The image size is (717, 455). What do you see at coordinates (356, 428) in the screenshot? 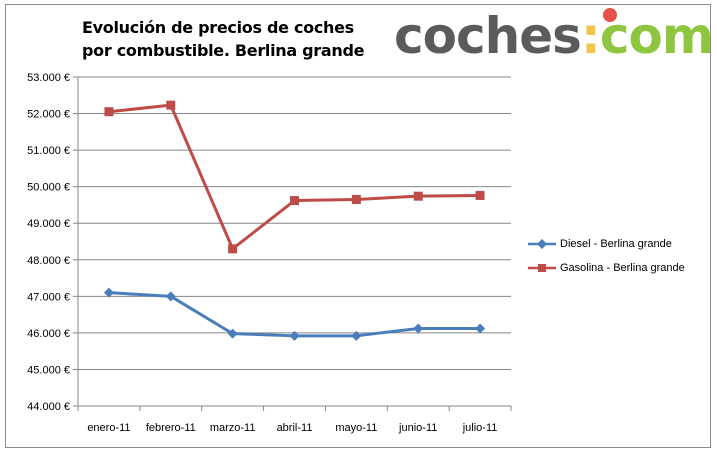
I see `x-tick-label: mayo-11` at bounding box center [356, 428].